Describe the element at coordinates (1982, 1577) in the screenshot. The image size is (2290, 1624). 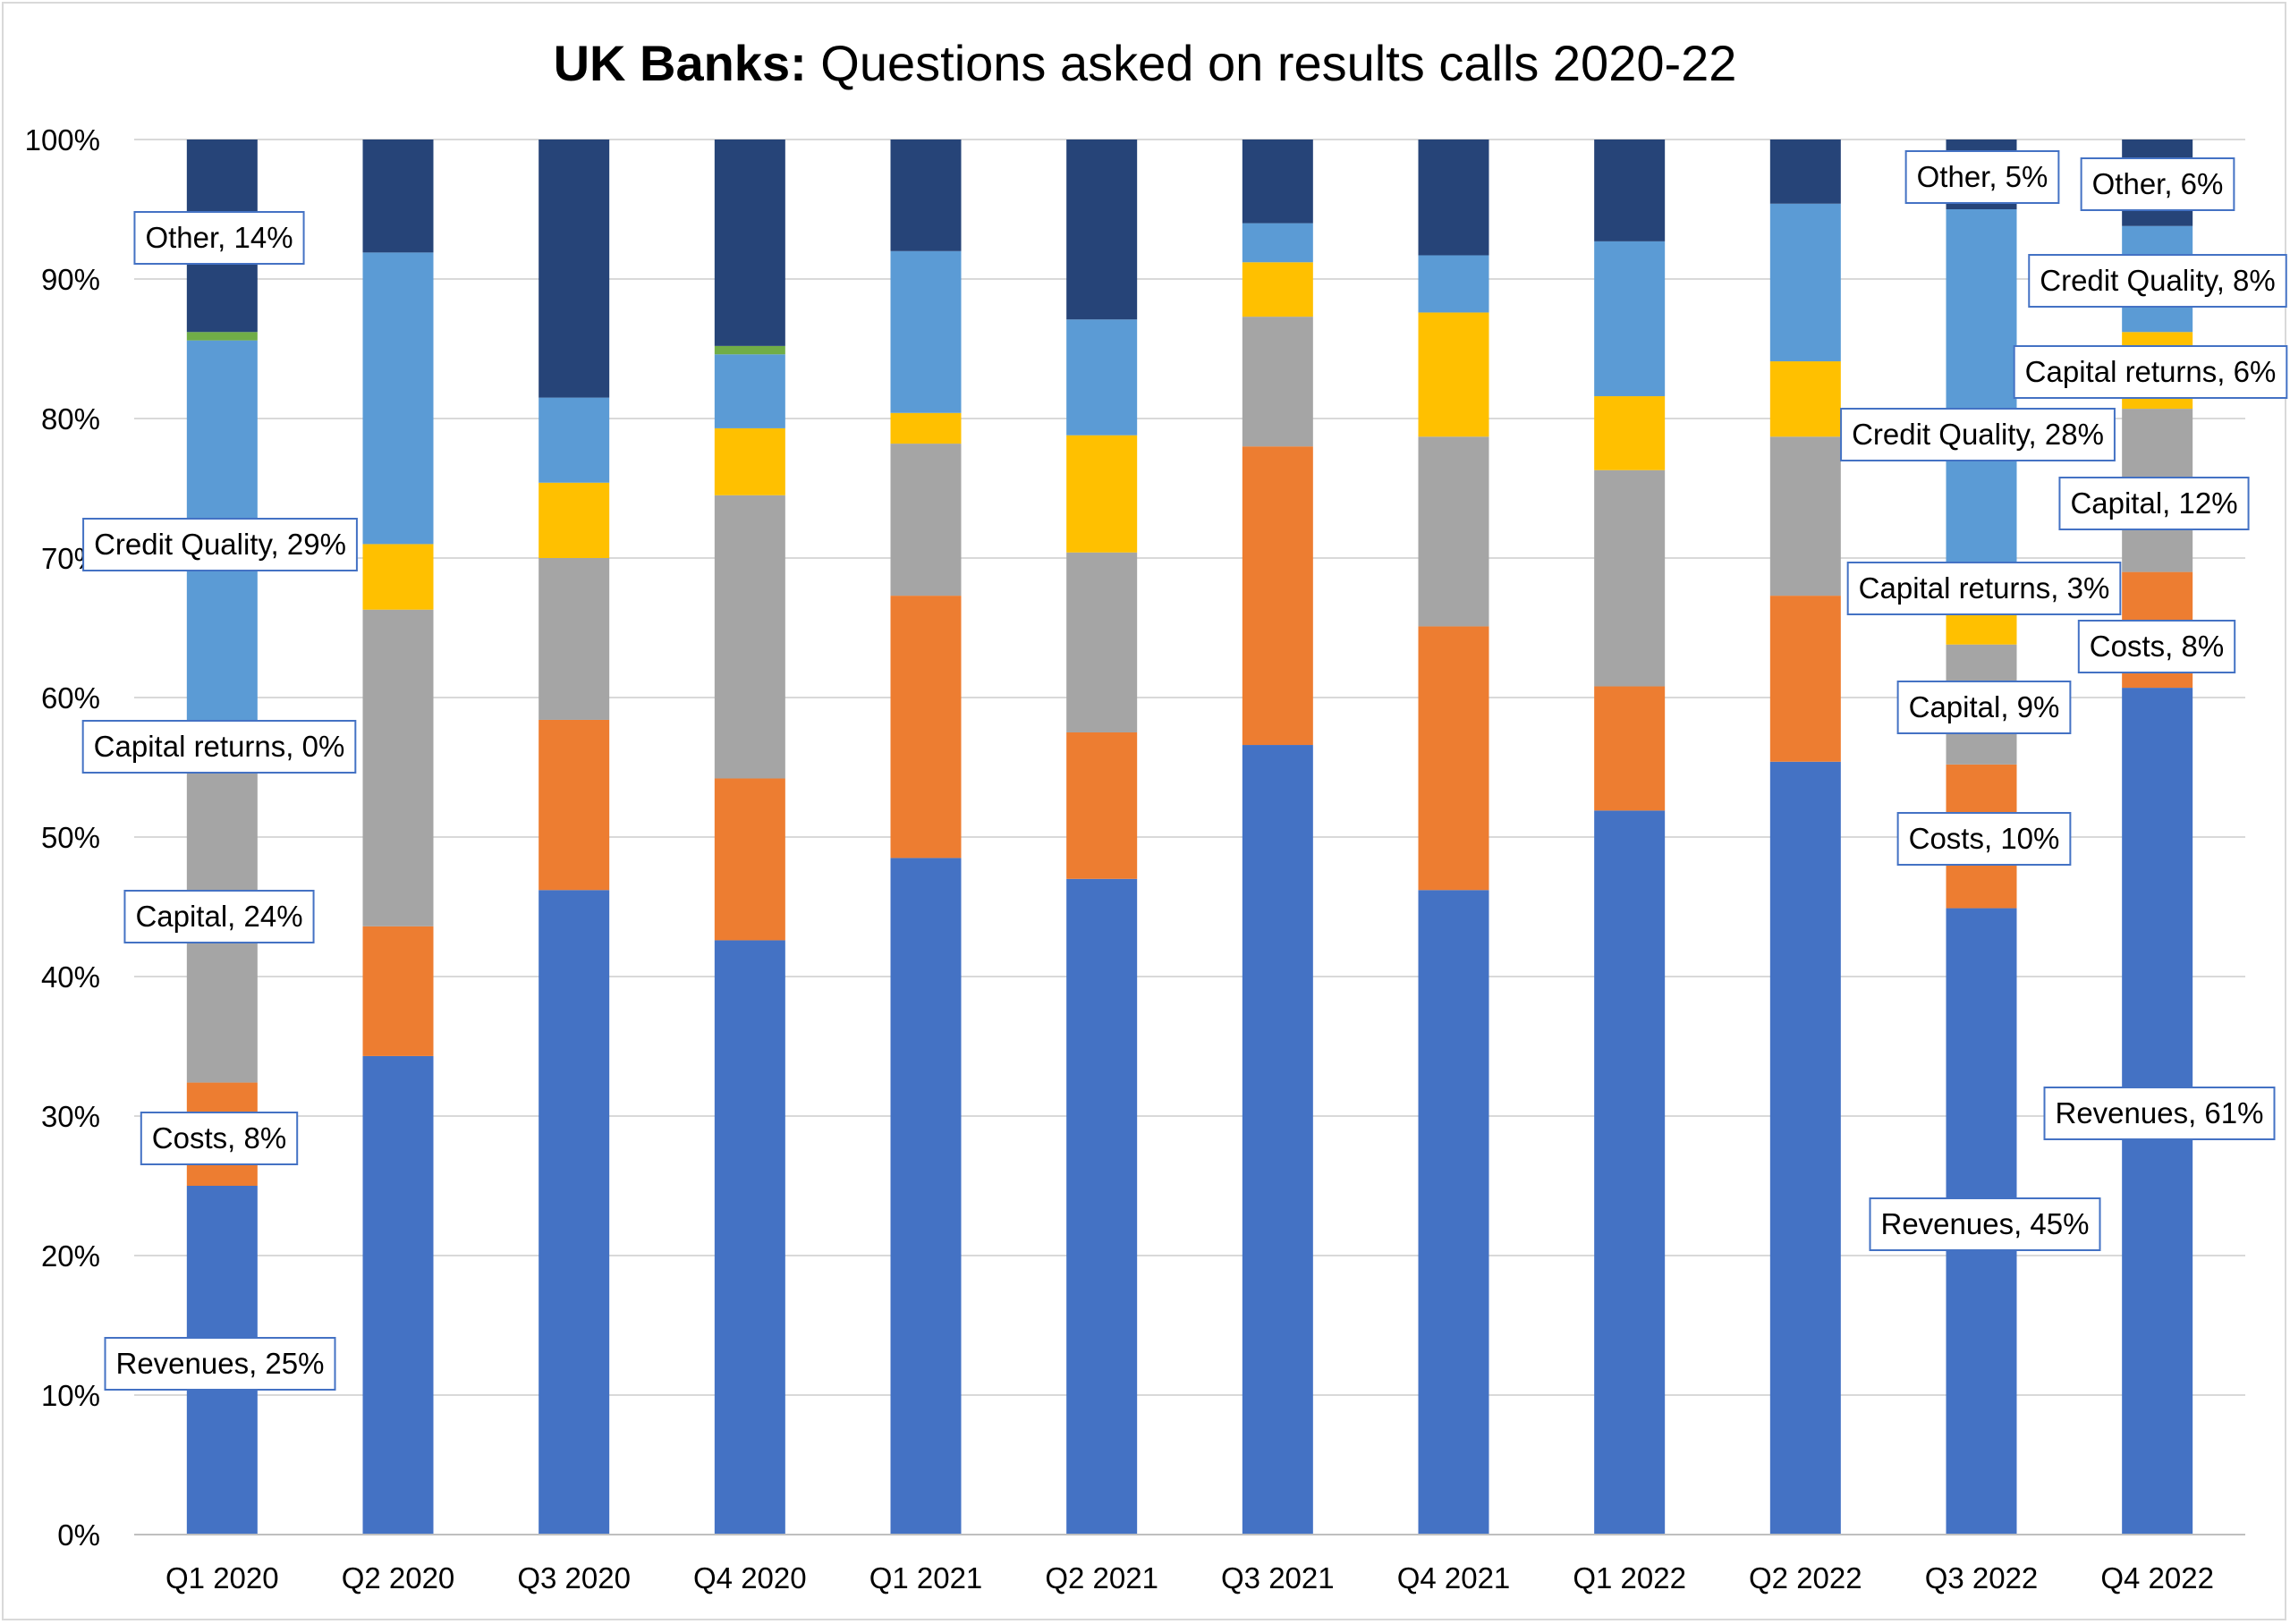
I see `x-tick-label: Q3 2022` at that location.